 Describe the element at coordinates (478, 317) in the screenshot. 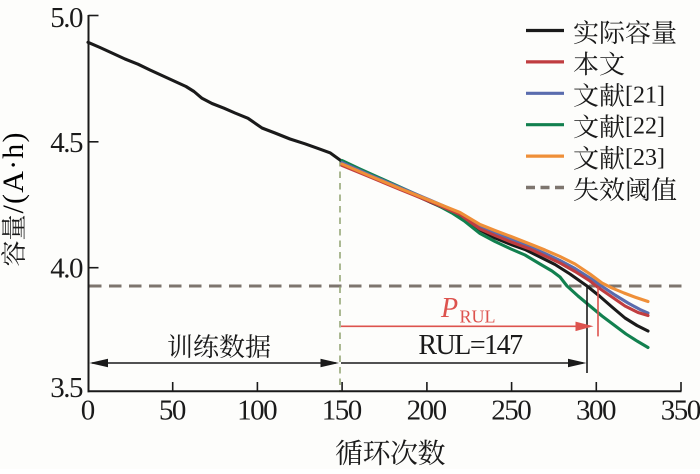

I see `svg-text: RUL` at that location.